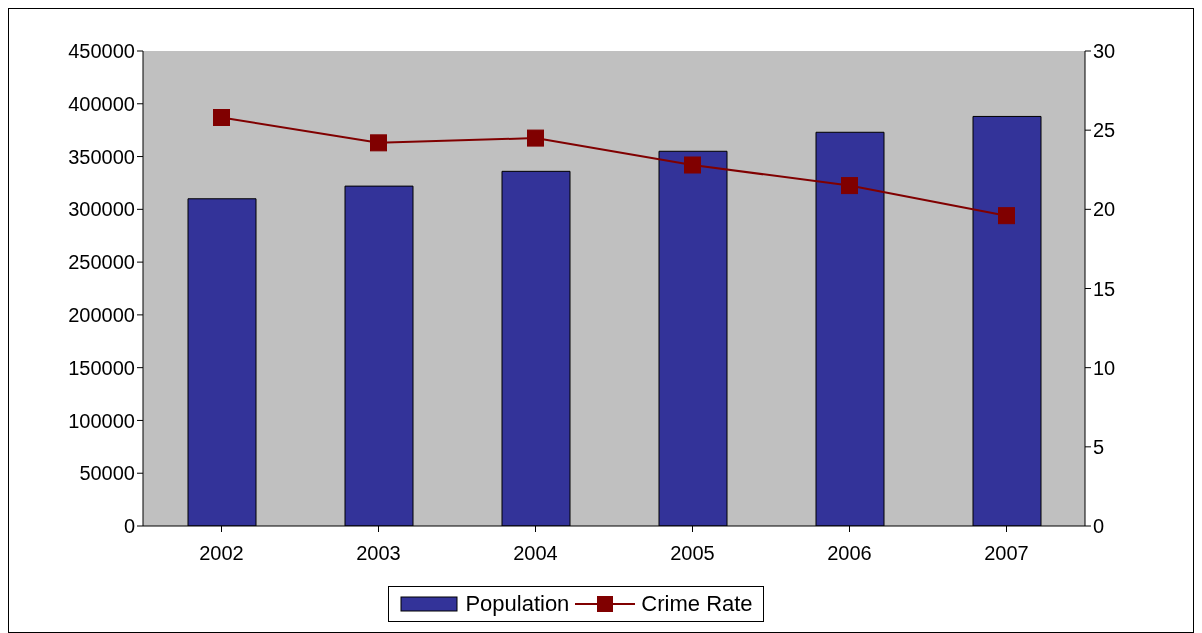  What do you see at coordinates (101, 314) in the screenshot?
I see `y-tick-label: 200000` at bounding box center [101, 314].